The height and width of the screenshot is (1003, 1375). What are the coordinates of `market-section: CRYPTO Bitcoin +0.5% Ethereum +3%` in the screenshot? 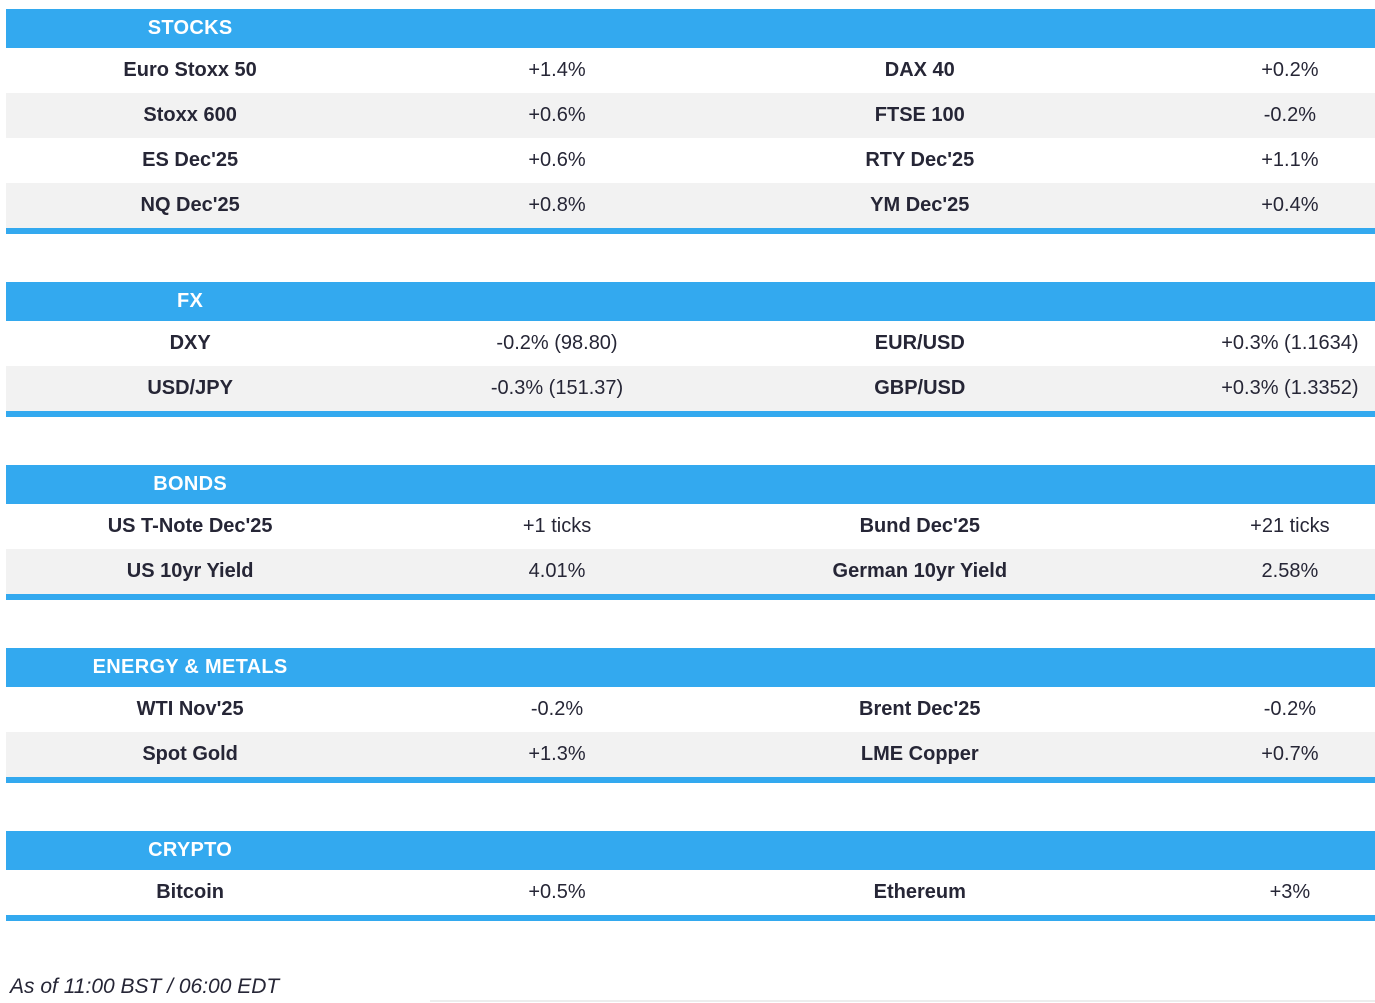 It's located at (690, 876).